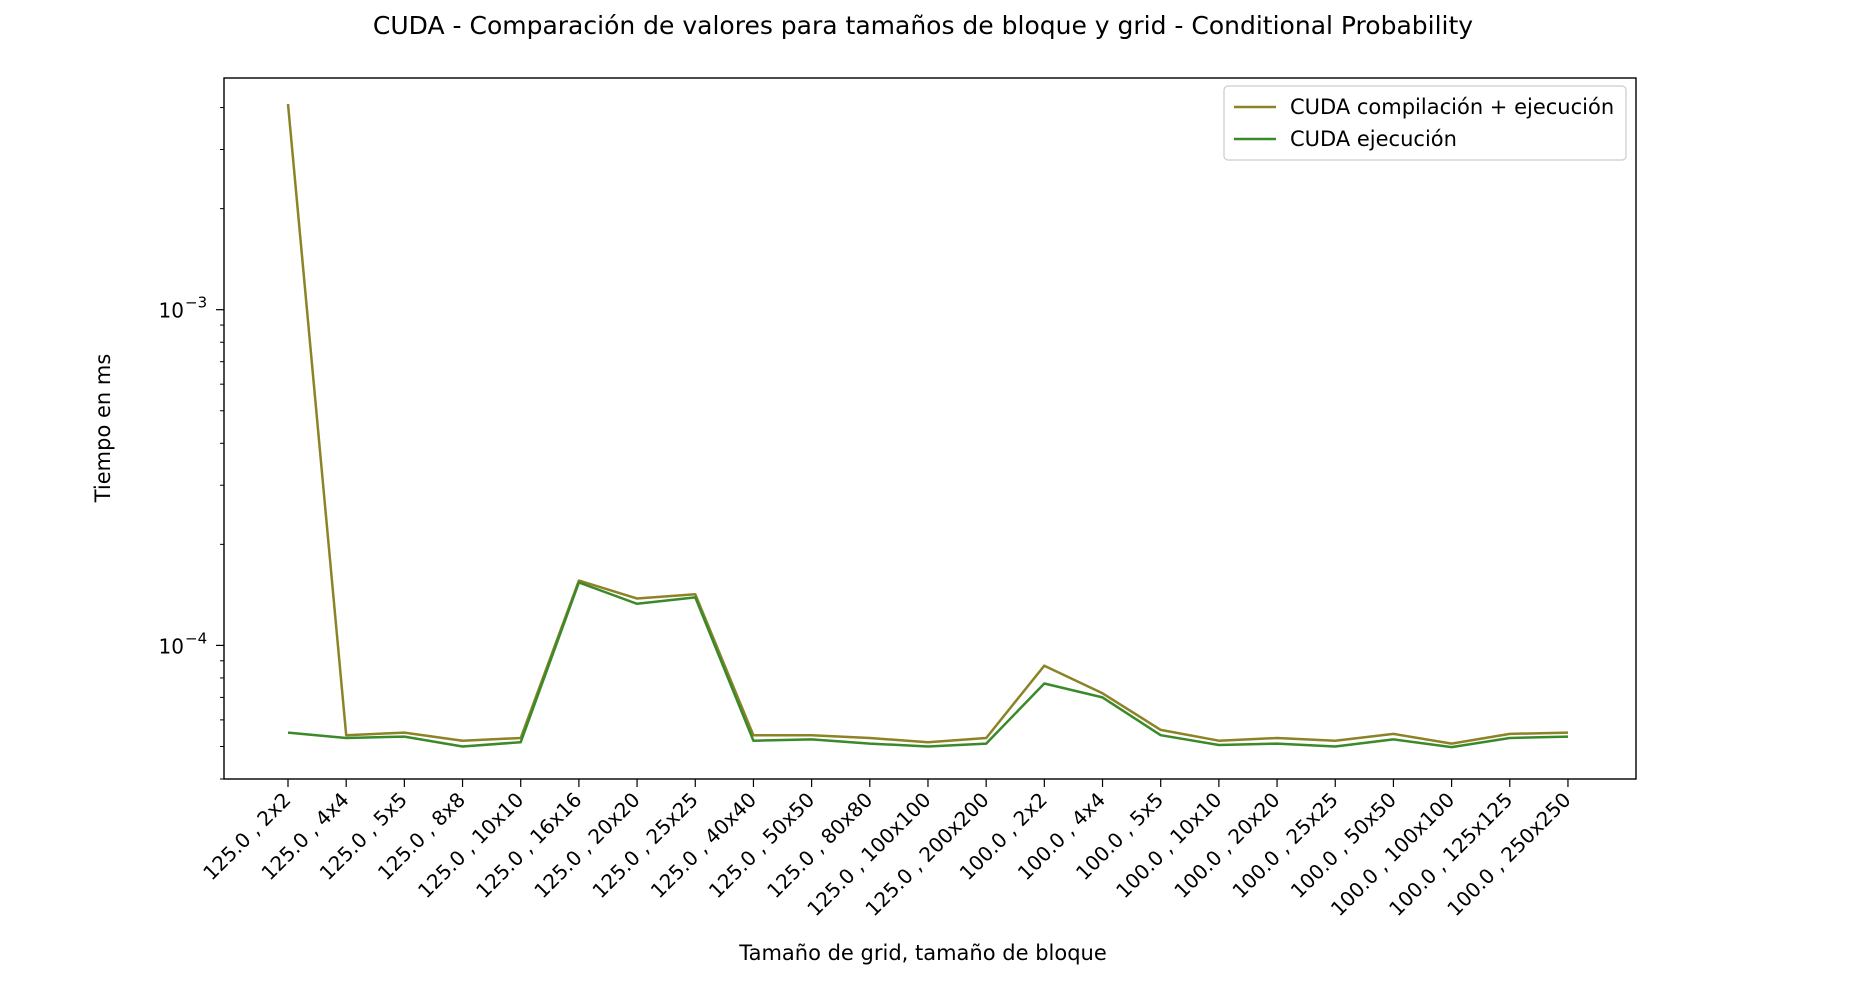  What do you see at coordinates (1452, 107) in the screenshot?
I see `legend-label-compilacion-ejecucion: CUDA compilación + ejecución` at bounding box center [1452, 107].